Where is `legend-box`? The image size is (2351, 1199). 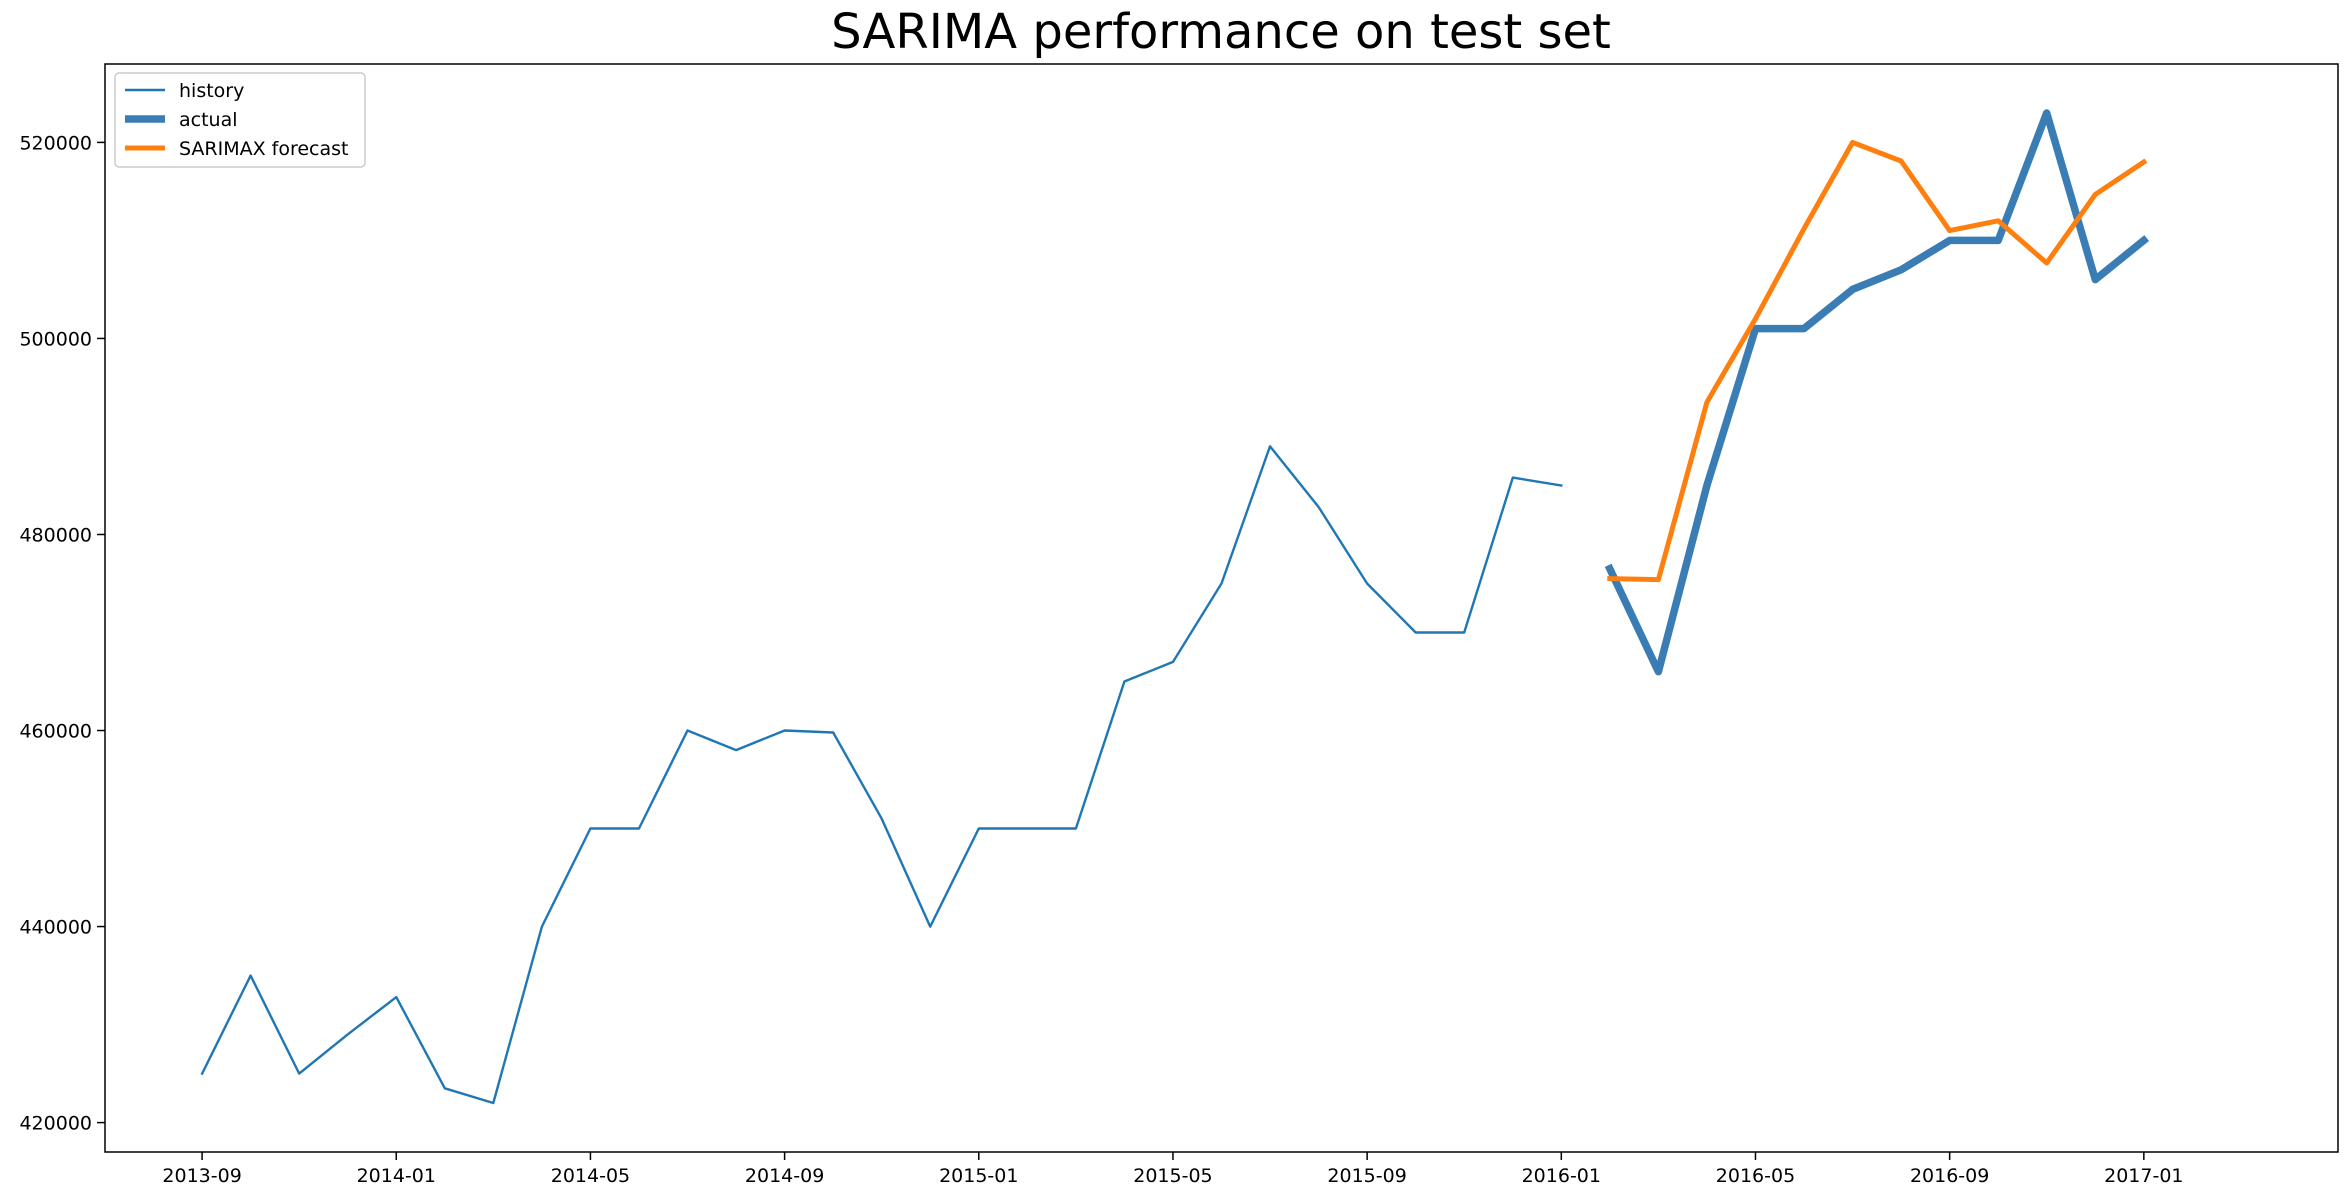 legend-box is located at coordinates (240, 120).